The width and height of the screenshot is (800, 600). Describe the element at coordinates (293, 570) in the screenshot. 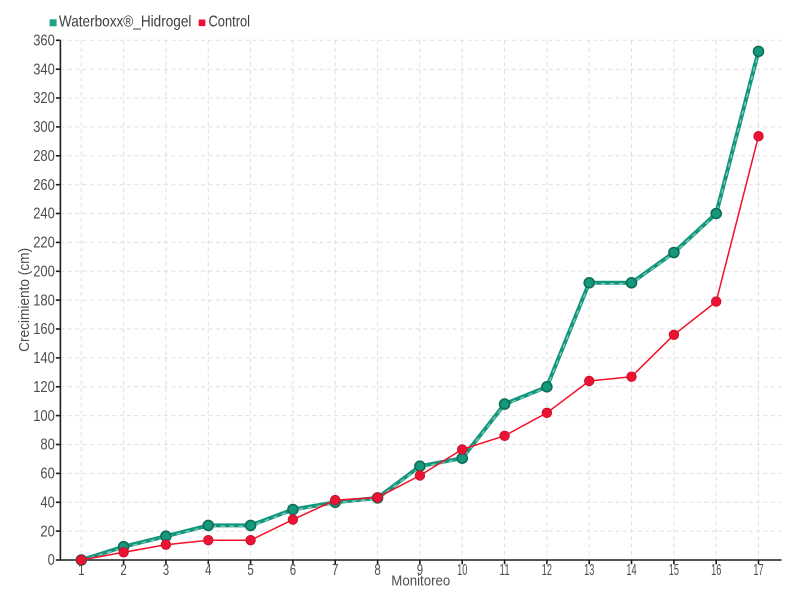

I see `svg-text: 6` at that location.